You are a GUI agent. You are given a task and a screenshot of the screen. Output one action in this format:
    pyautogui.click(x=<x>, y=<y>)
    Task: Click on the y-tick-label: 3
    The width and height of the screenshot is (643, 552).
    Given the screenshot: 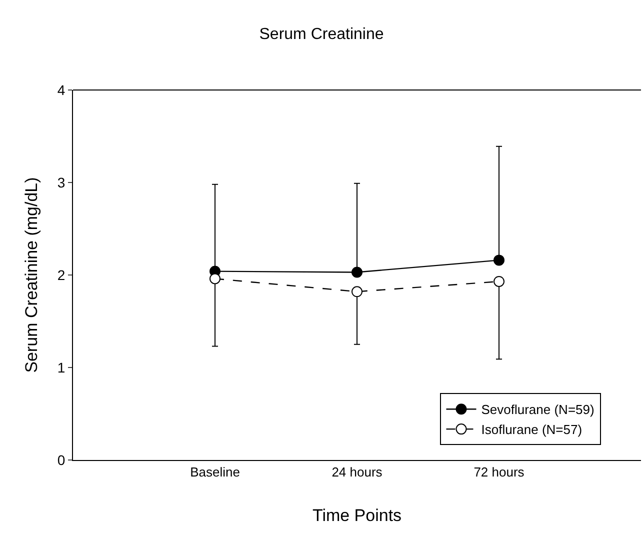 What is the action you would take?
    pyautogui.click(x=61, y=182)
    